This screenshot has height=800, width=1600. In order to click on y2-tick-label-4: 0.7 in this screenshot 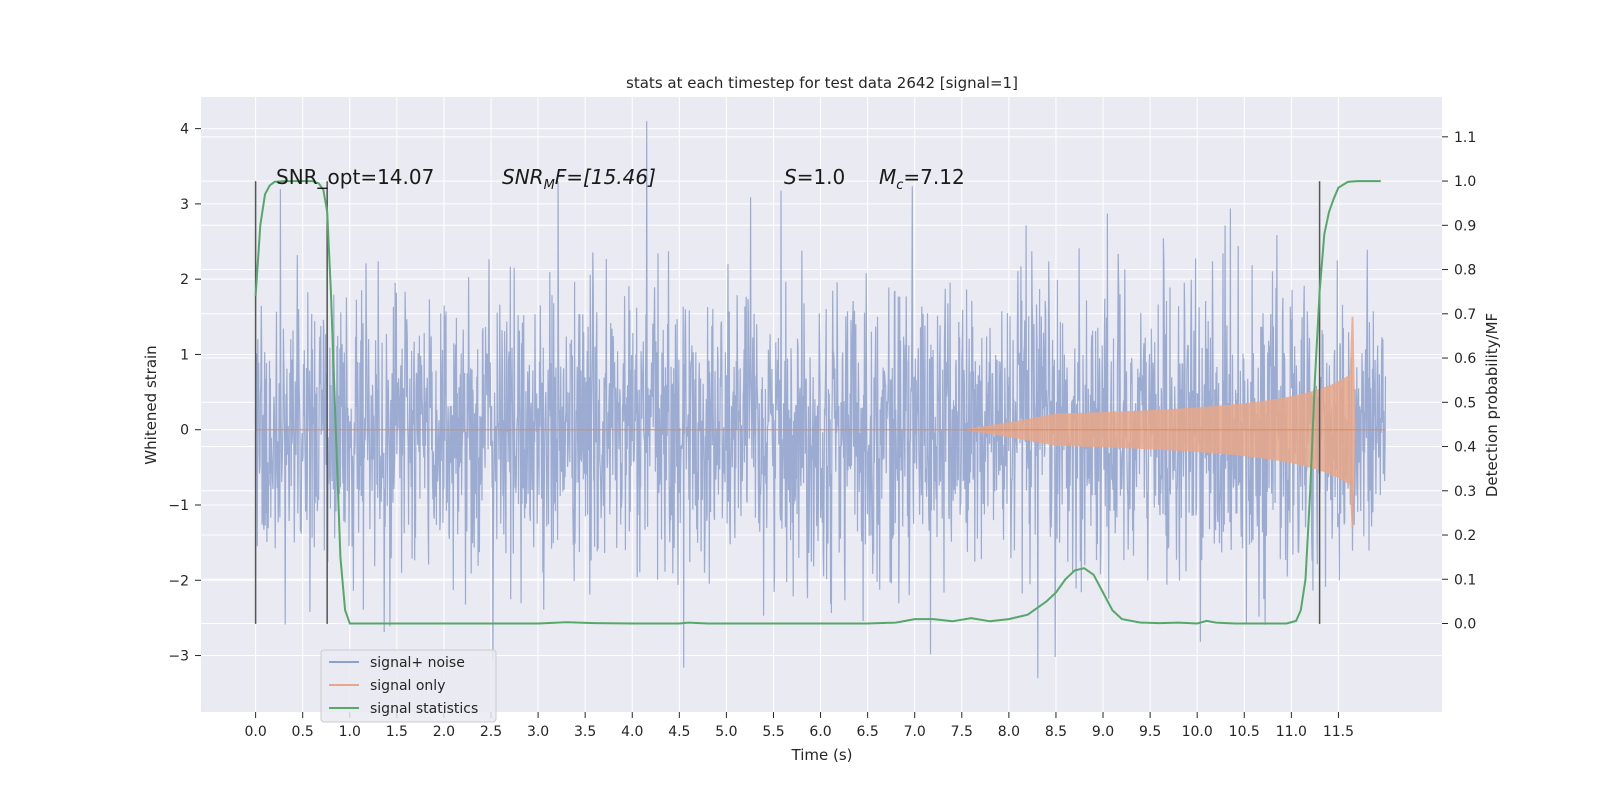, I will do `click(1465, 315)`.